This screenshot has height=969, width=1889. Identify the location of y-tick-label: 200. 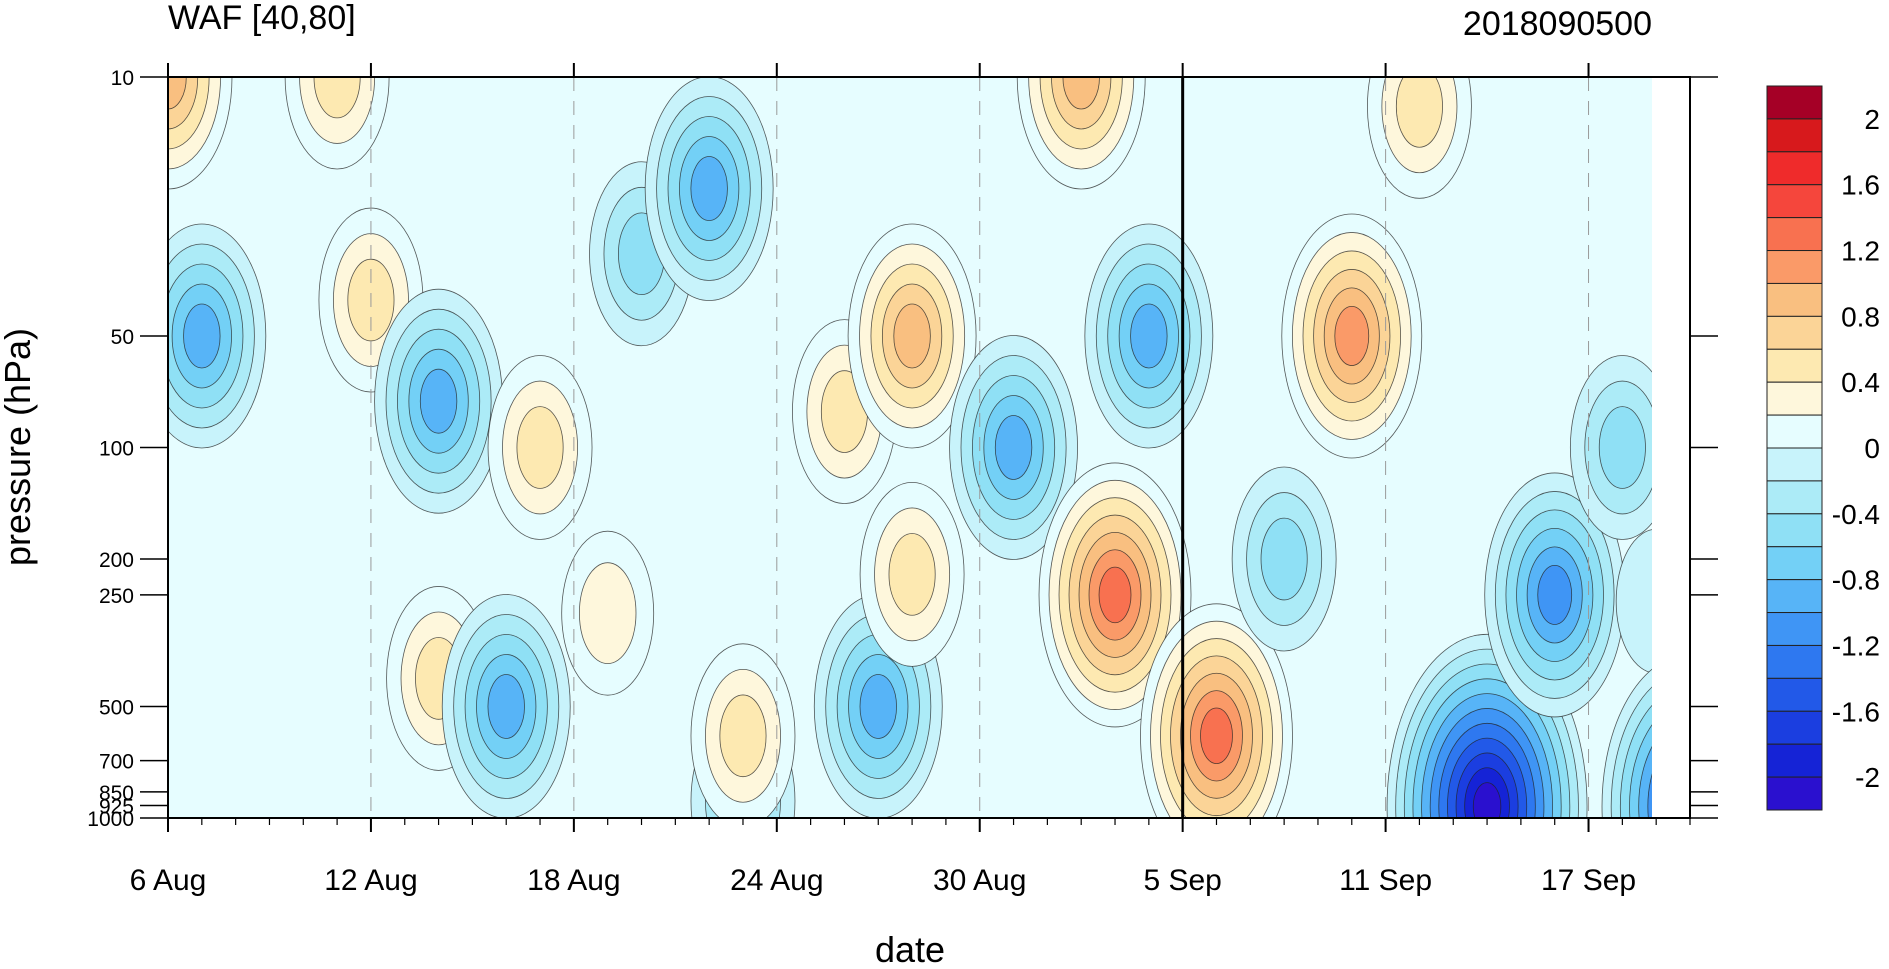
(116, 560).